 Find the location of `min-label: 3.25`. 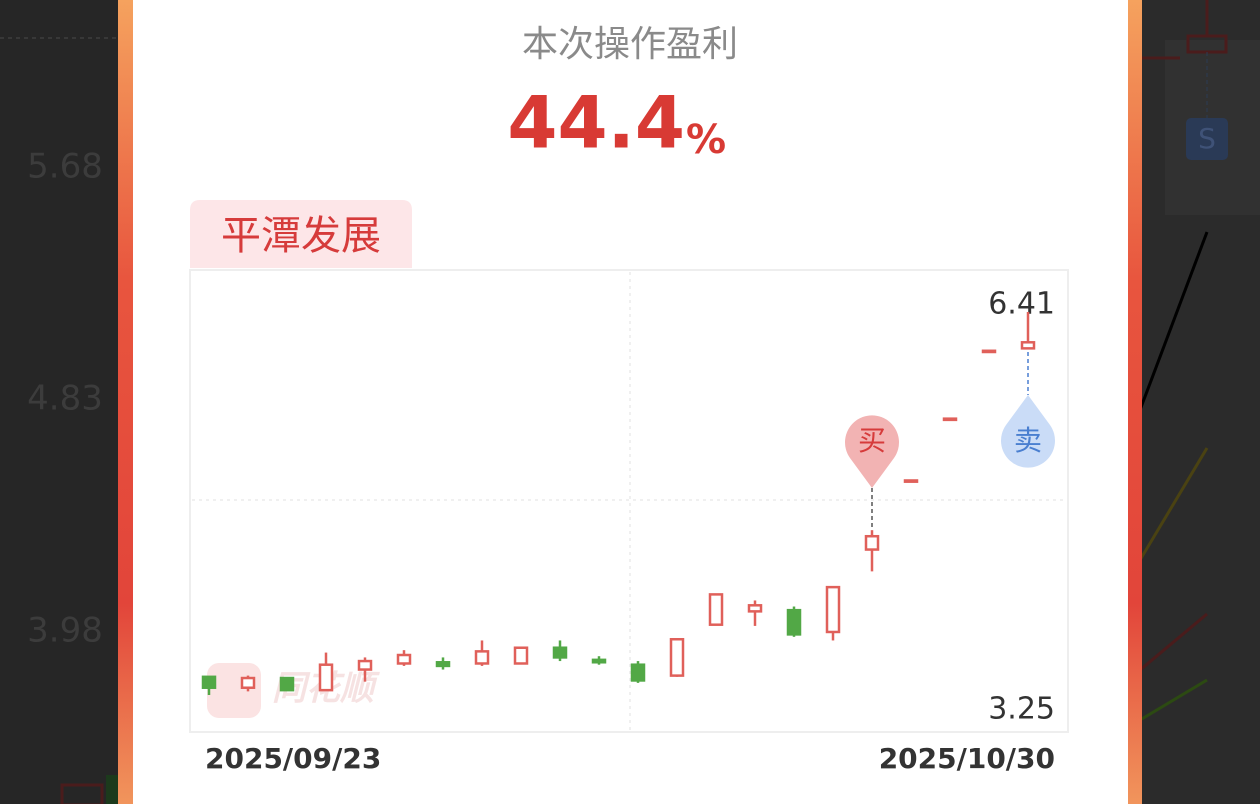

min-label: 3.25 is located at coordinates (1021, 709).